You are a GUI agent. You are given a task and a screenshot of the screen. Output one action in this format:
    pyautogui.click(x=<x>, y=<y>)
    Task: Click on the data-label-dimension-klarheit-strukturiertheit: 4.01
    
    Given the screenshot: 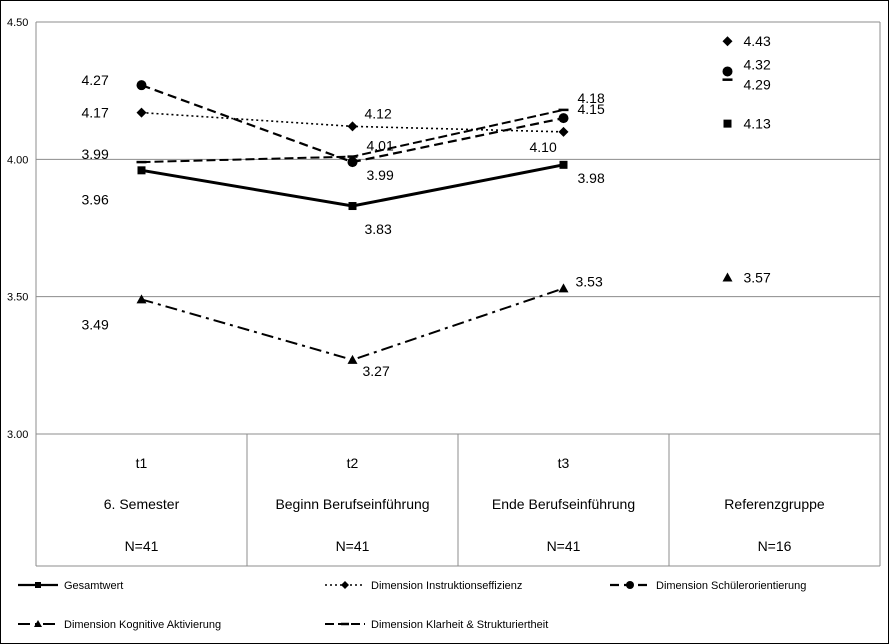 What is the action you would take?
    pyautogui.click(x=380, y=146)
    